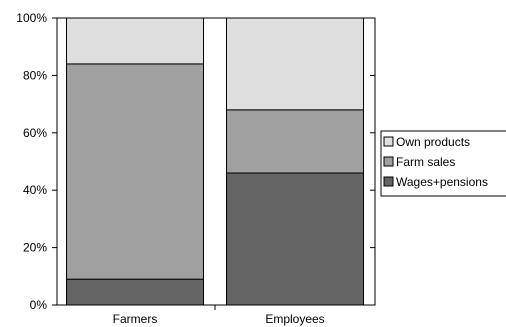 The height and width of the screenshot is (327, 506). I want to click on legend: Own products Farm sales Wages+pensions, so click(443, 163).